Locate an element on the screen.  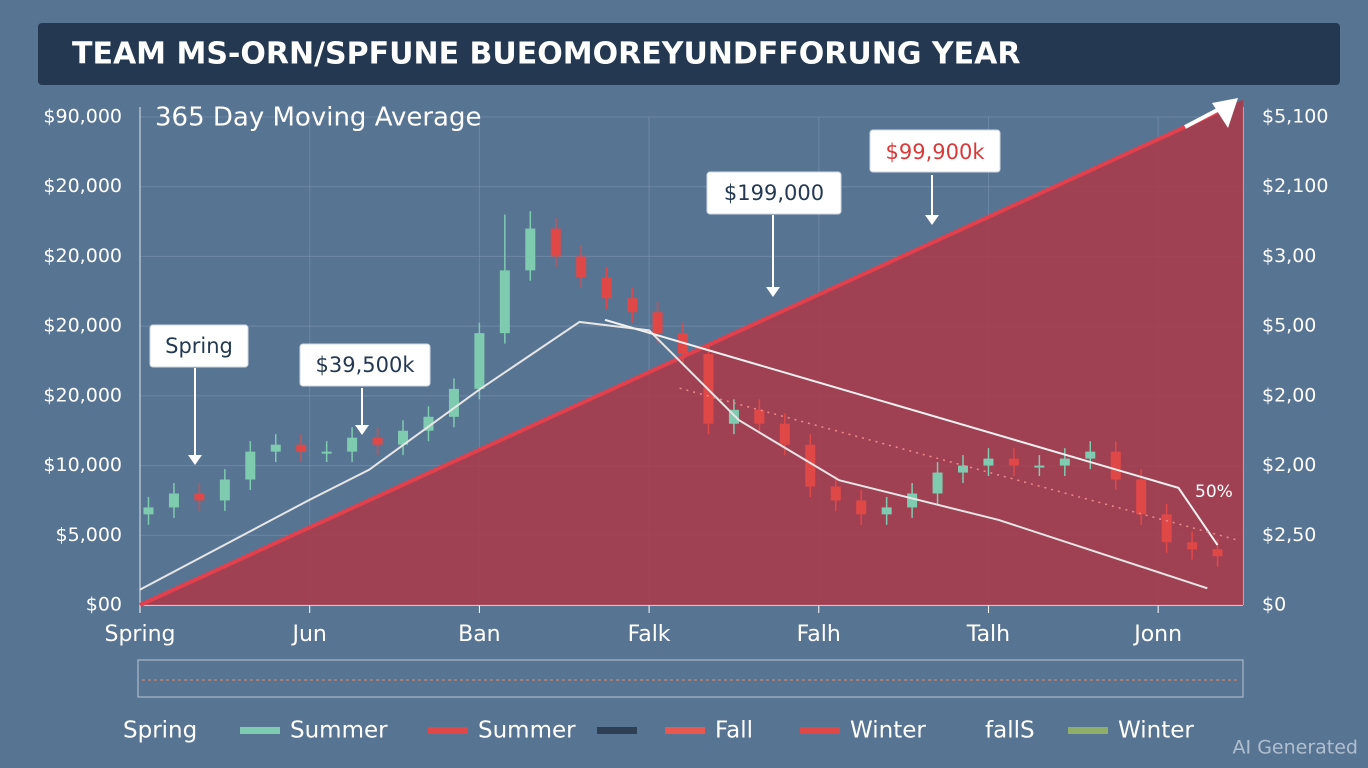
y-tick-label: $90,000 is located at coordinates (82, 117).